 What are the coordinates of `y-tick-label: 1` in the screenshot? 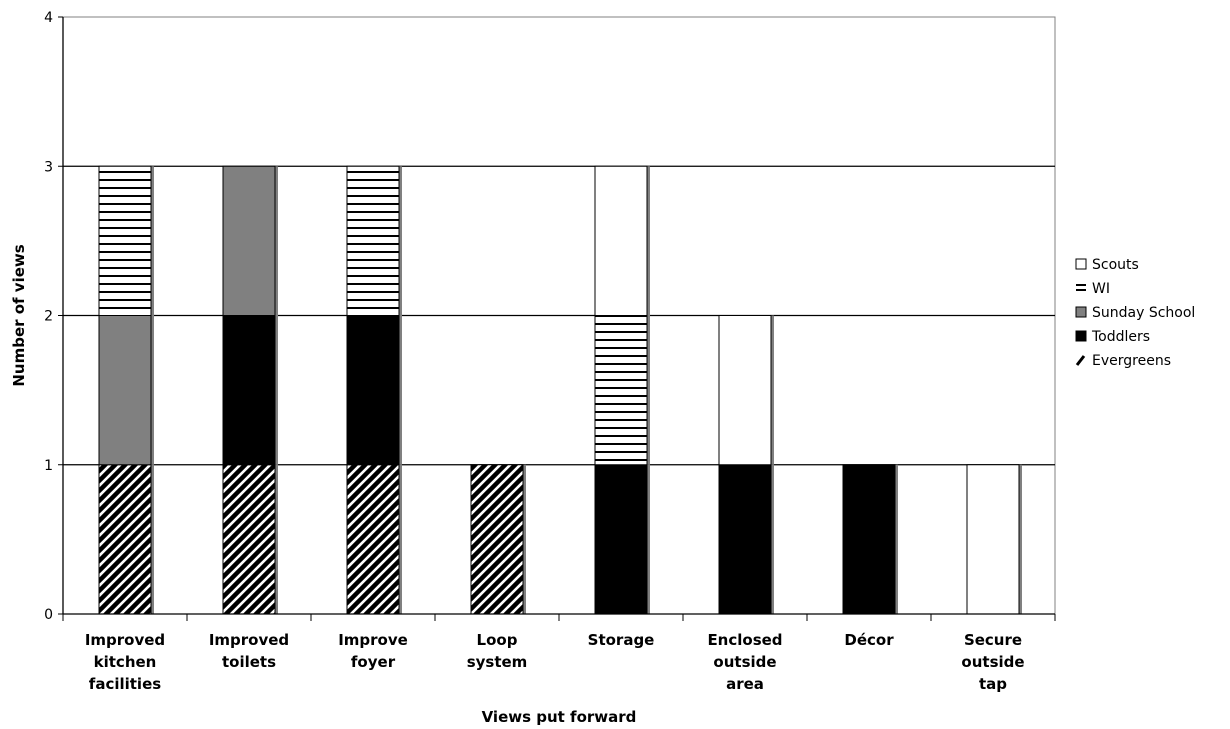 It's located at (48, 466).